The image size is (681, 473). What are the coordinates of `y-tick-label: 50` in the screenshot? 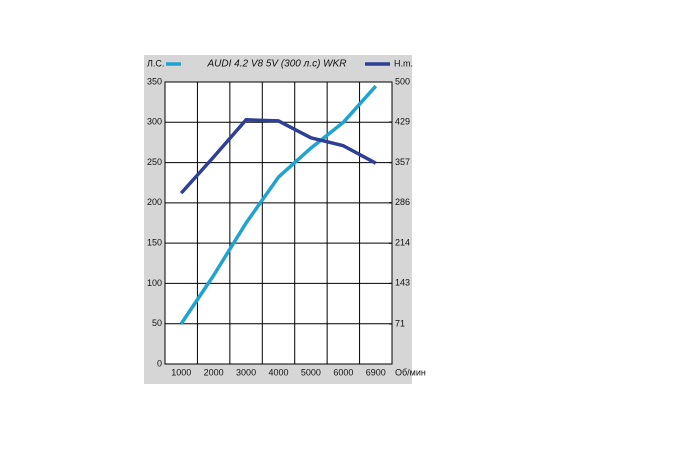 It's located at (157, 323).